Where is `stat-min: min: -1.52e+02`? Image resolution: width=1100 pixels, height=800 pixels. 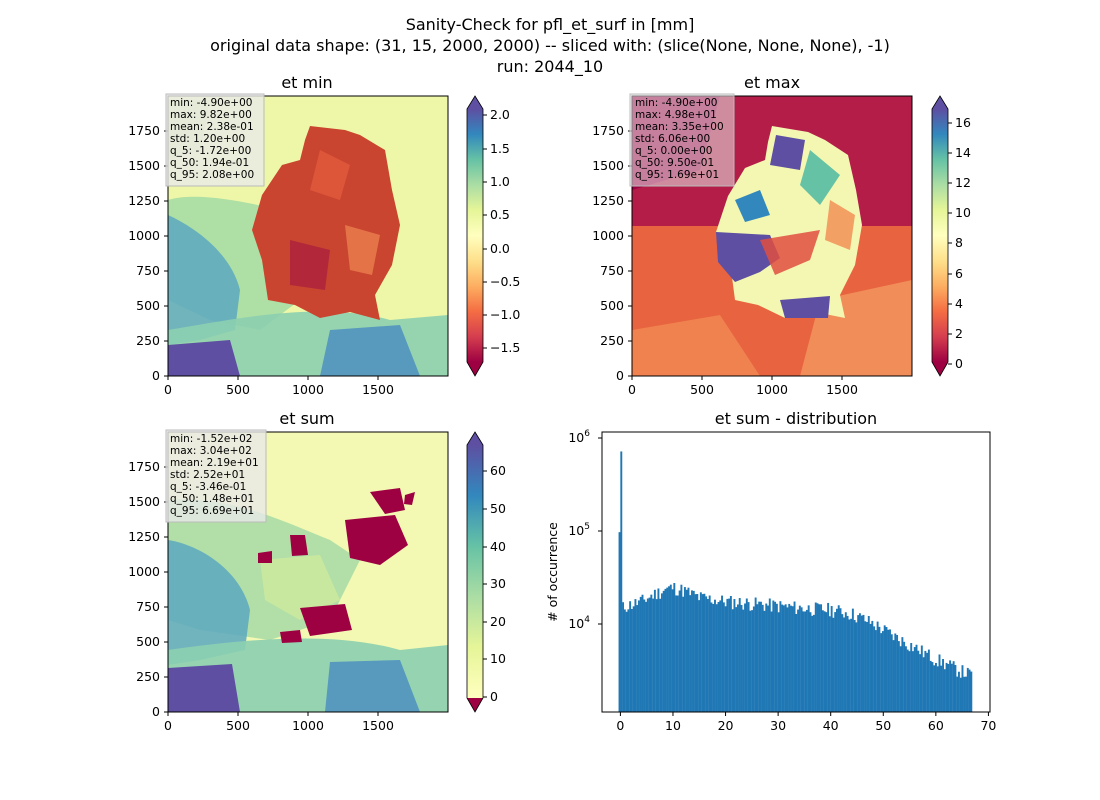 stat-min: min: -1.52e+02 is located at coordinates (211, 439).